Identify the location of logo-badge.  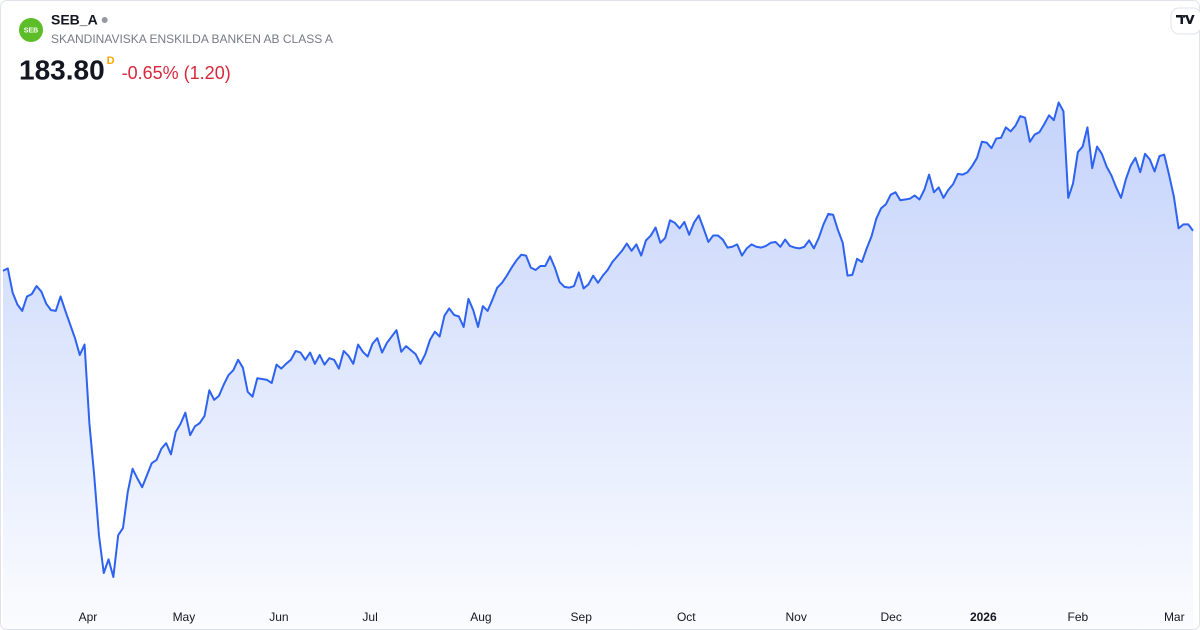
(31, 30).